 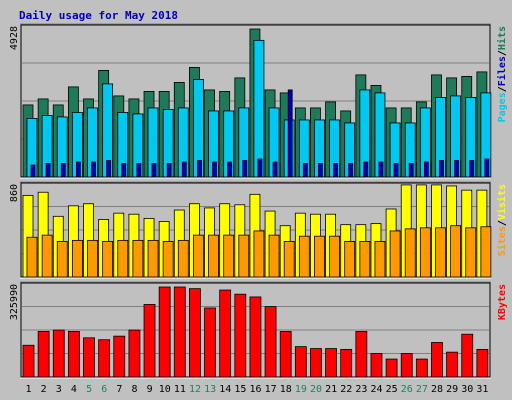 I want to click on x-tick-label: 1, so click(x=29, y=389).